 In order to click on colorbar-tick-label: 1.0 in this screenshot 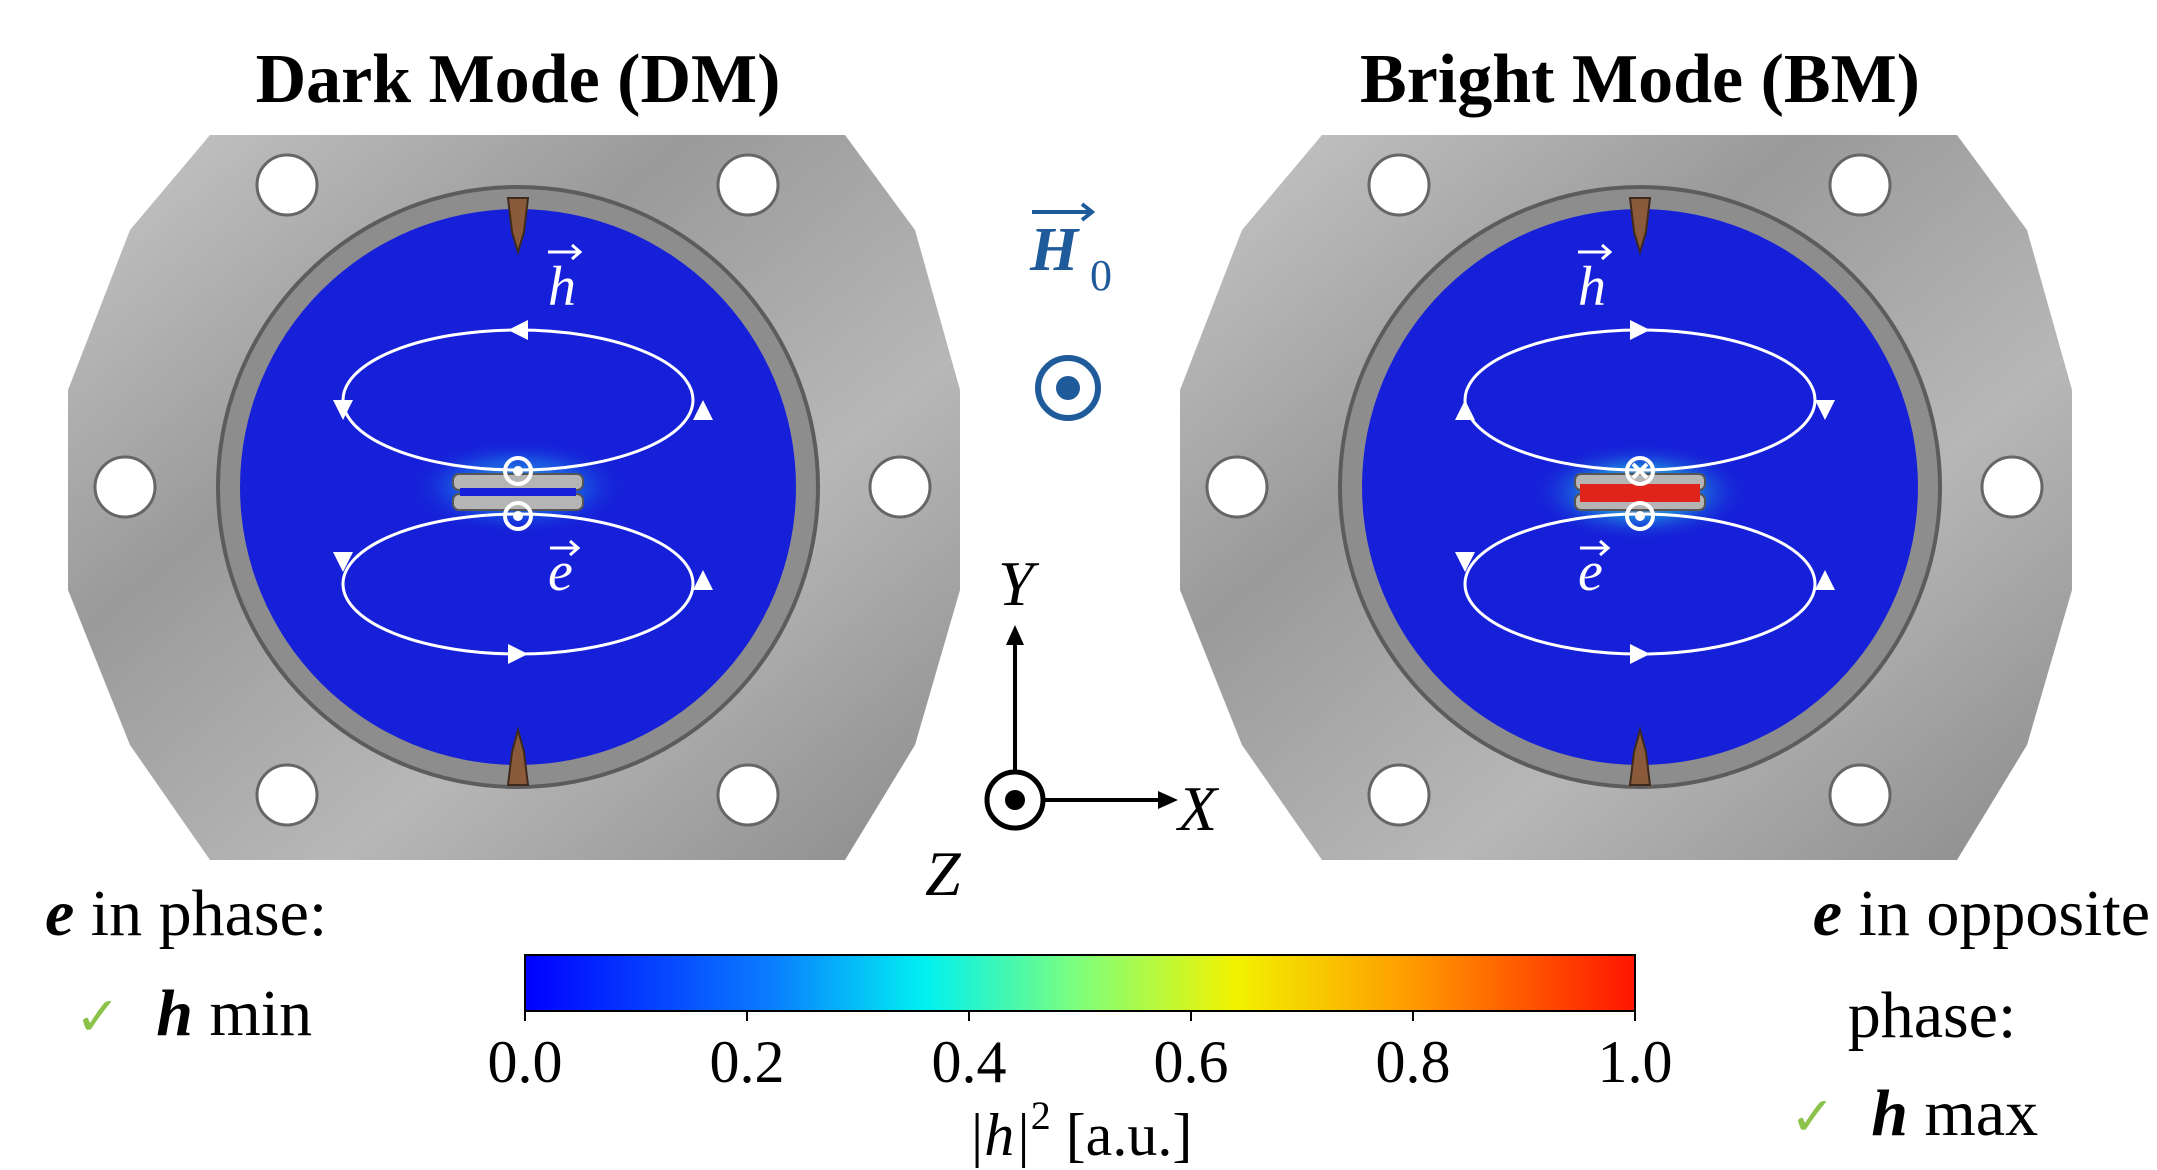, I will do `click(1635, 1062)`.